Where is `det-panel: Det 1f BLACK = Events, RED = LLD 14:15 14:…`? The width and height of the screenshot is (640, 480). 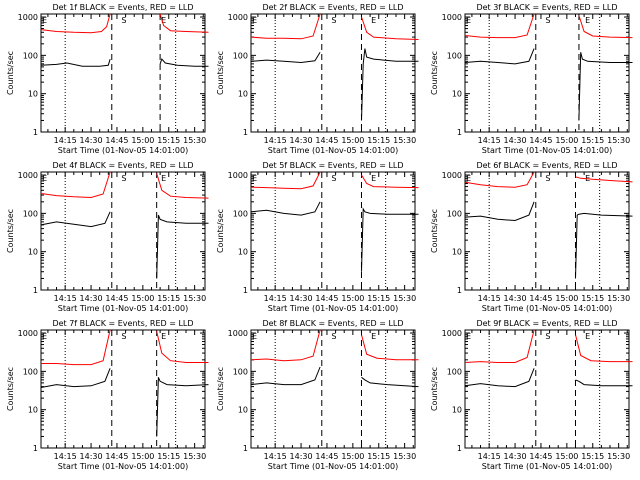
det-panel: Det 1f BLACK = Events, RED = LLD 14:15 14:… is located at coordinates (107, 79).